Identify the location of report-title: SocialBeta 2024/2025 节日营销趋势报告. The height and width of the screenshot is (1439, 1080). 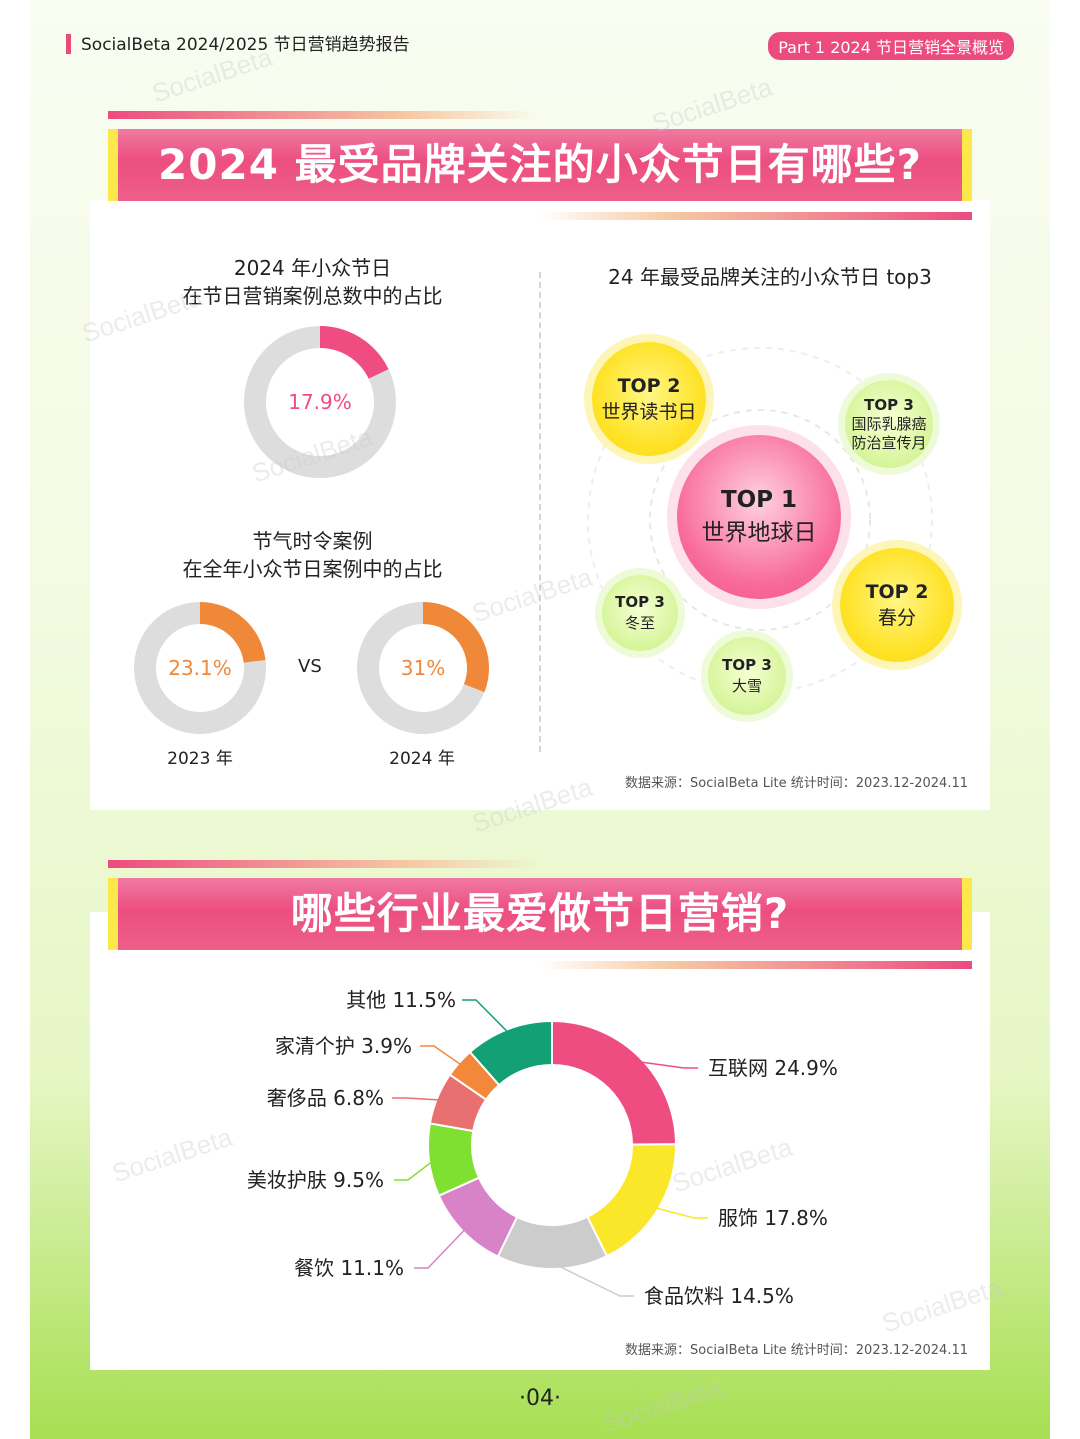
(238, 42).